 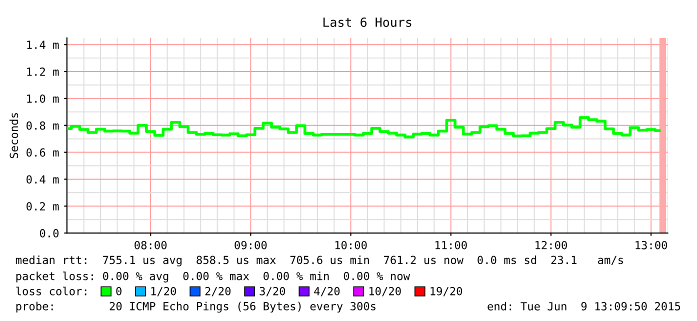 What do you see at coordinates (196, 307) in the screenshot?
I see `text: probe: 20 ICMP Echo Pings (56 Bytes) every 300s` at bounding box center [196, 307].